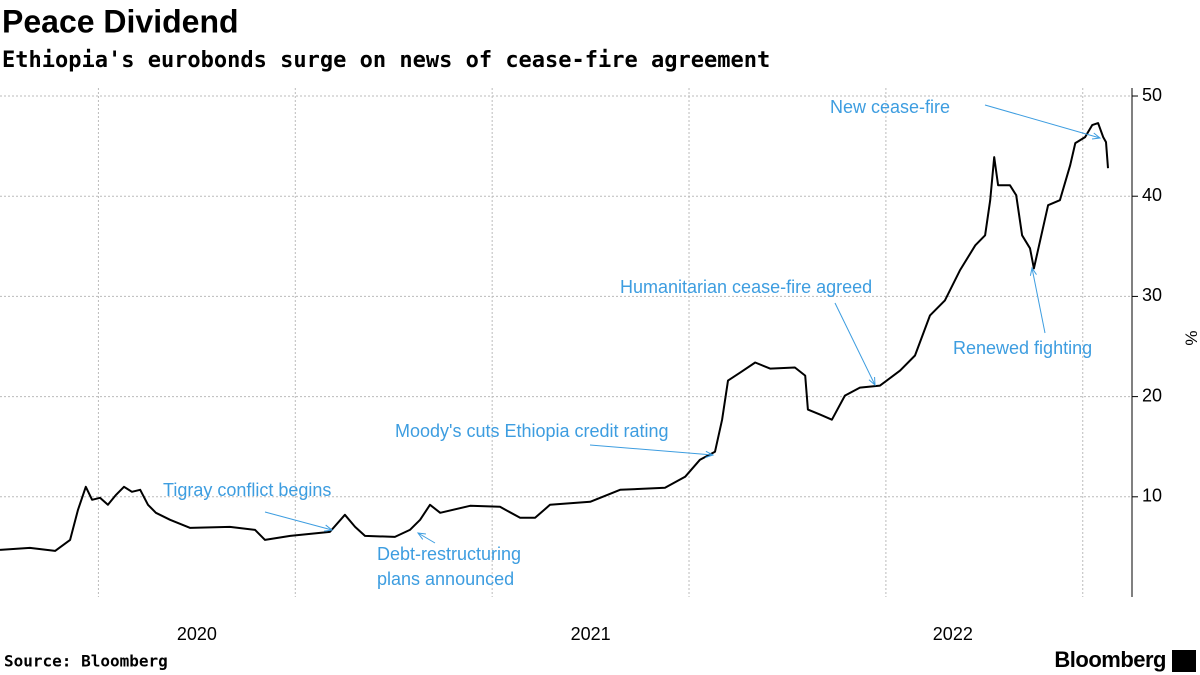  What do you see at coordinates (1152, 295) in the screenshot?
I see `y-tick-label: 30` at bounding box center [1152, 295].